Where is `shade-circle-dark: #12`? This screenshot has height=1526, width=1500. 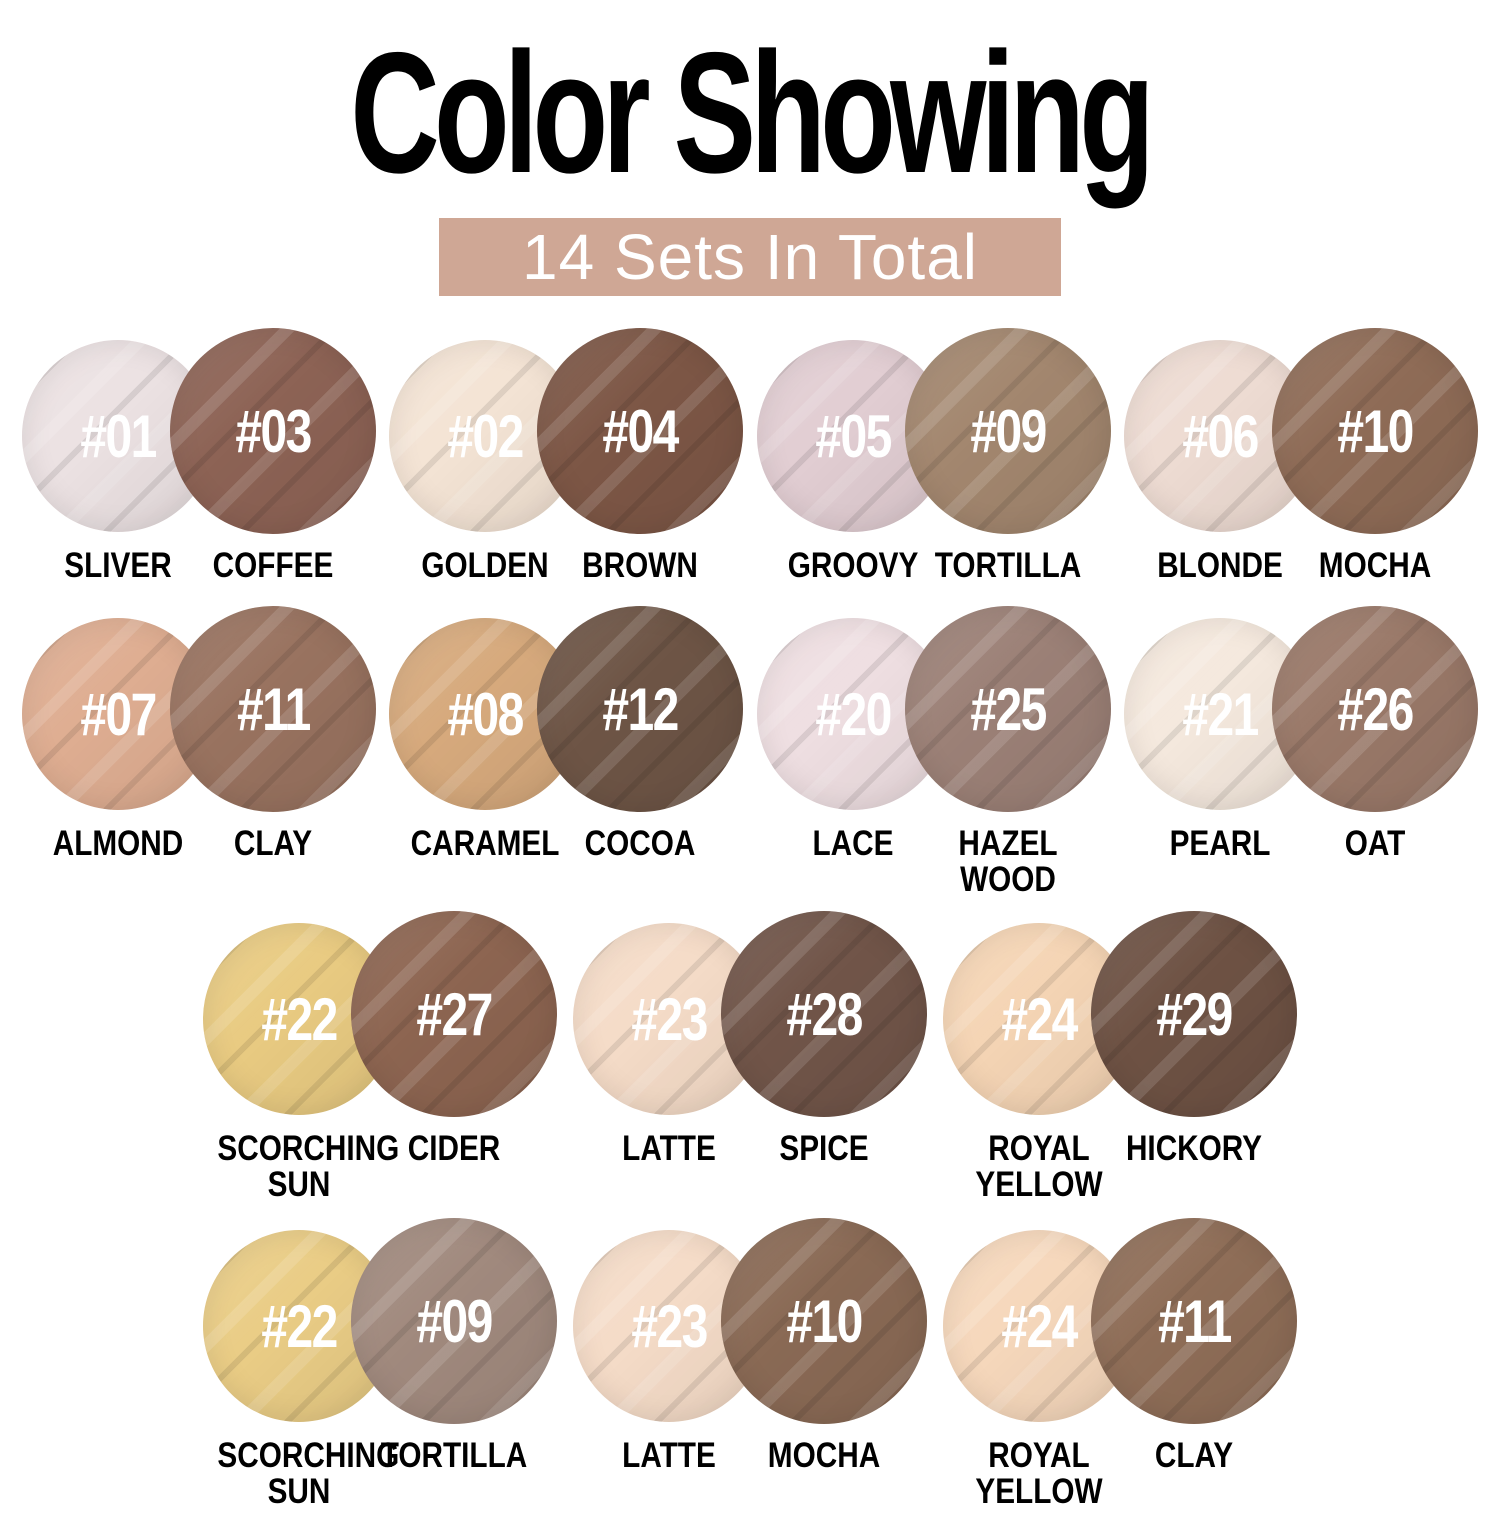 shade-circle-dark: #12 is located at coordinates (640, 709).